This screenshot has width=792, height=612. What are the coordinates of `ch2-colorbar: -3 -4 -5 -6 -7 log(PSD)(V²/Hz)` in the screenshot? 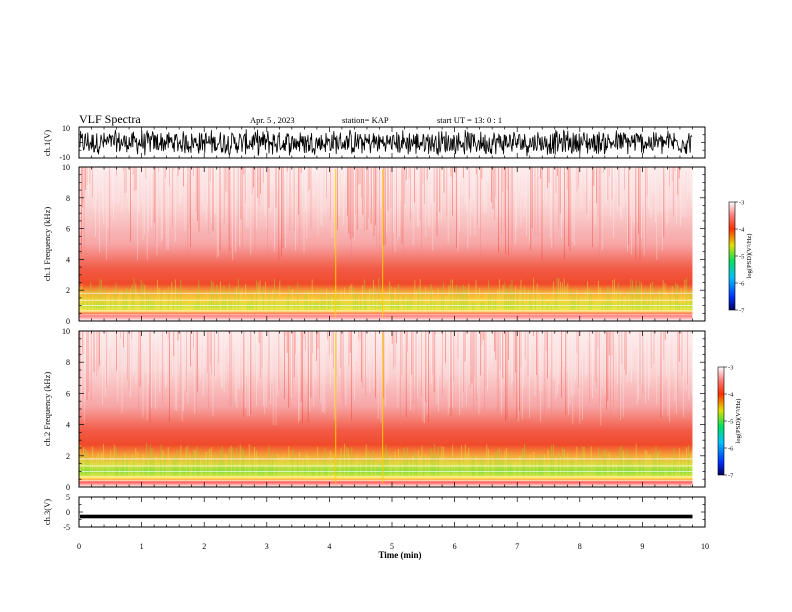 It's located at (729, 422).